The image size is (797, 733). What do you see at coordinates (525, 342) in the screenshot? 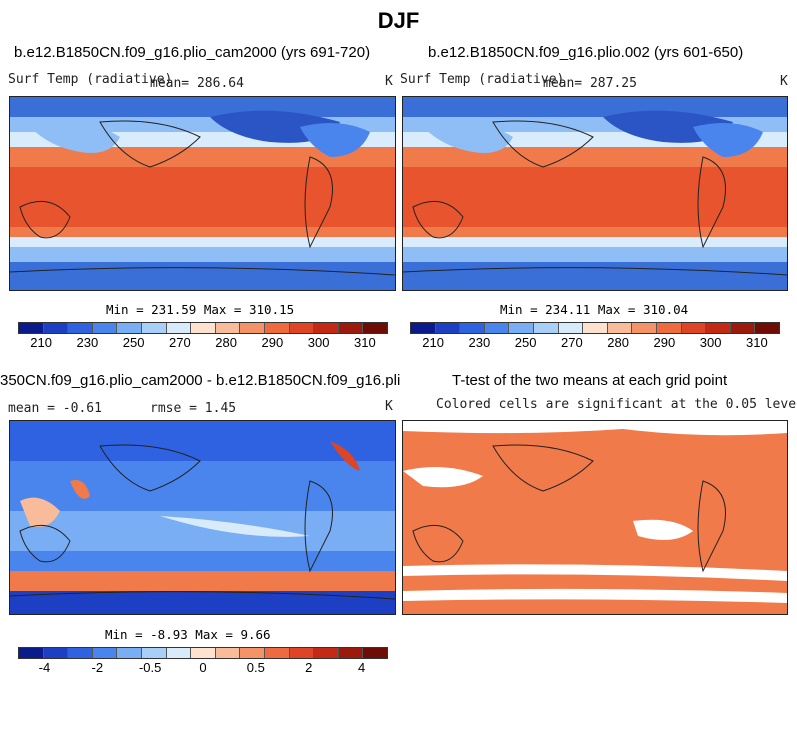
I see `panel-2-colorbar-tick-label: 250` at bounding box center [525, 342].